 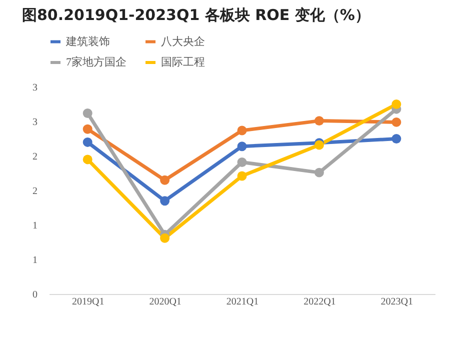 I want to click on legend-label: 八大央企, so click(x=183, y=41).